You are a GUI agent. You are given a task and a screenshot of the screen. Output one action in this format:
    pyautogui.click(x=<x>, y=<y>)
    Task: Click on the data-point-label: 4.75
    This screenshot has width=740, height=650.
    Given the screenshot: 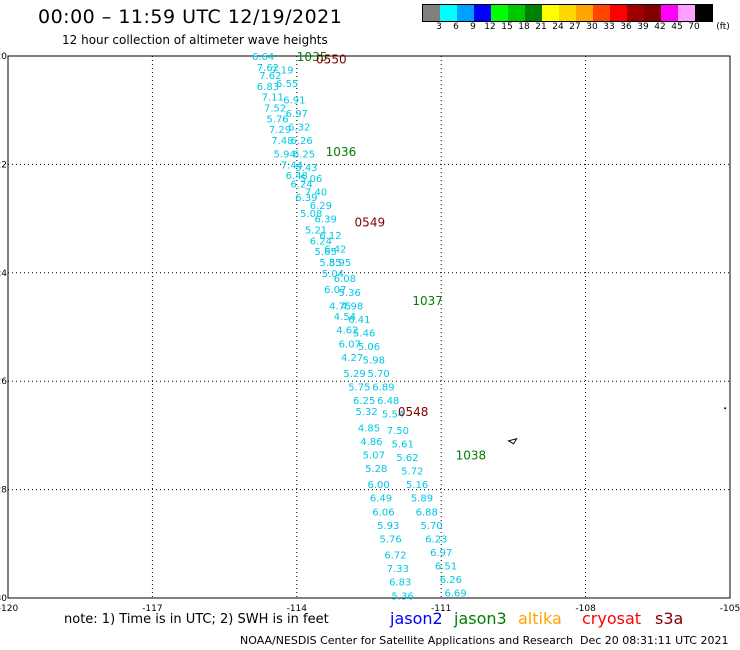 What is the action you would take?
    pyautogui.click(x=340, y=306)
    